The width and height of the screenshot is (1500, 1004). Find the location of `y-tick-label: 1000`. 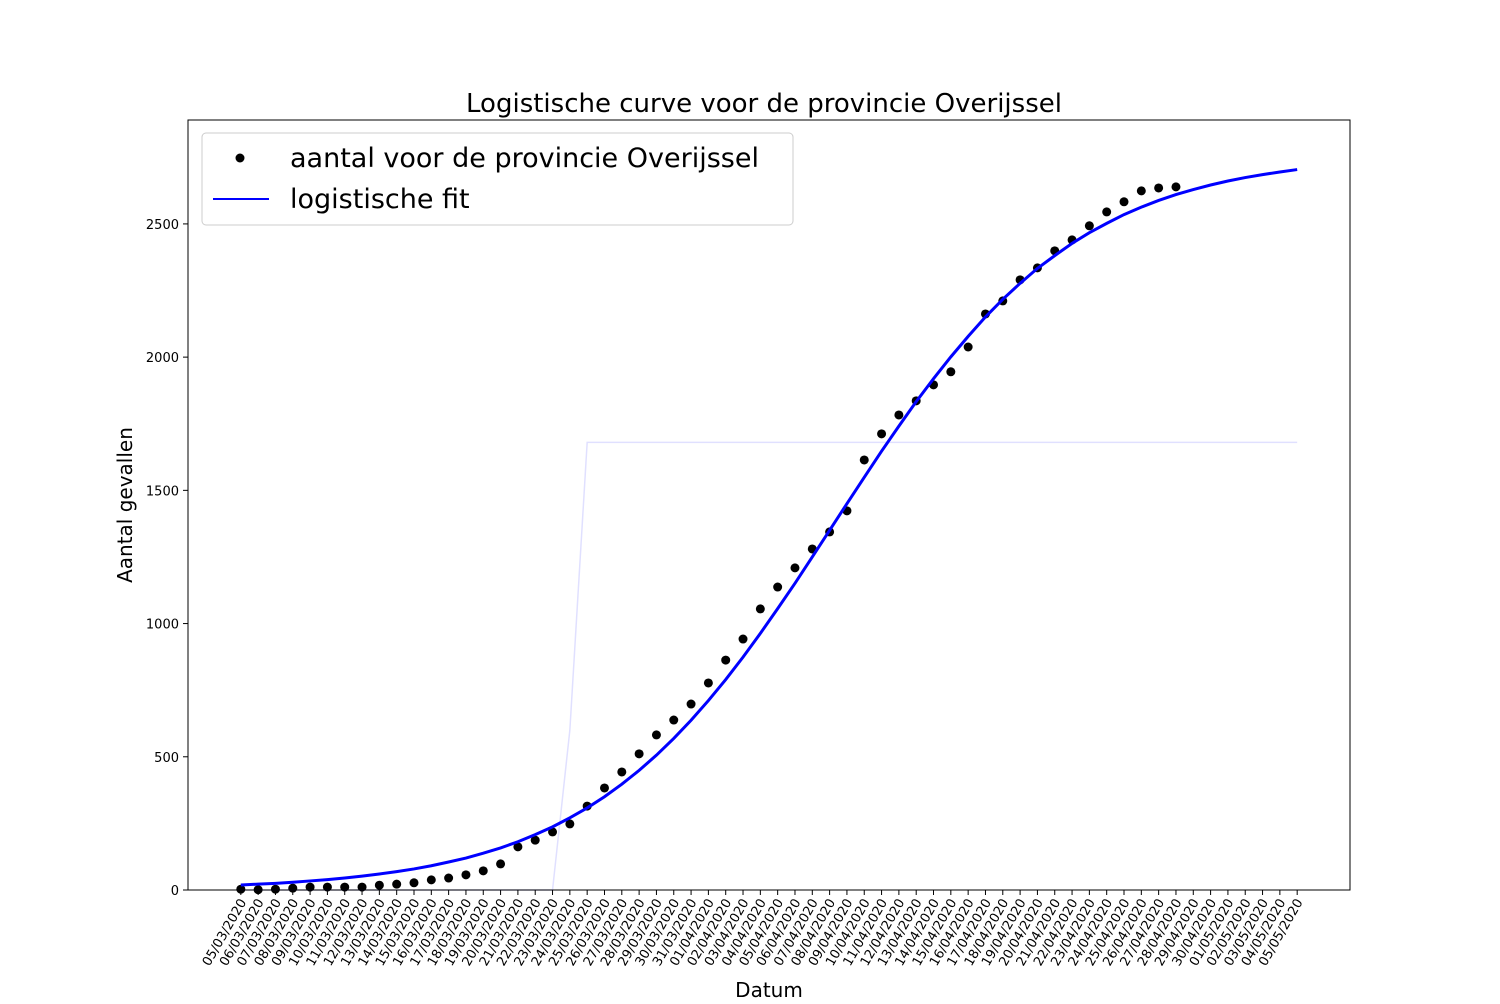

y-tick-label: 1000 is located at coordinates (162, 625).